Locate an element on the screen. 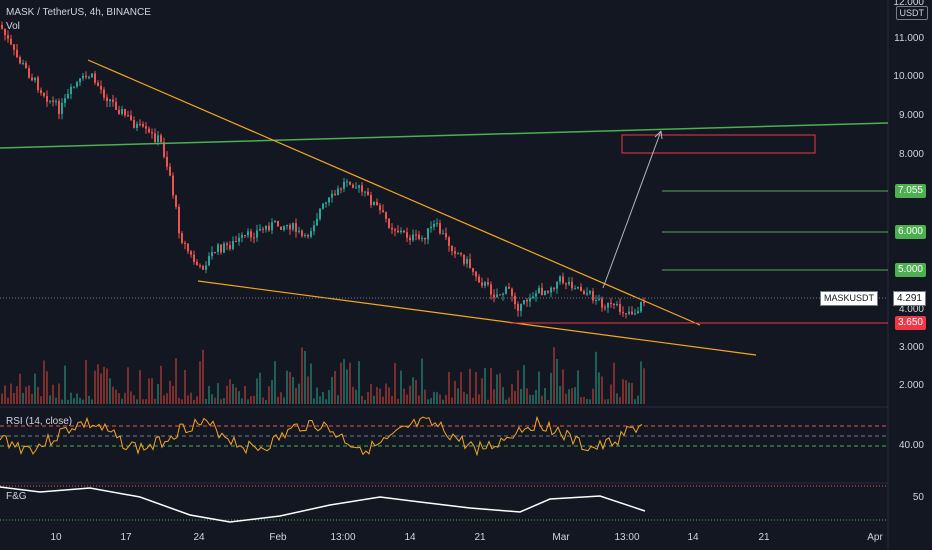  projection-arrow-head is located at coordinates (658, 135).